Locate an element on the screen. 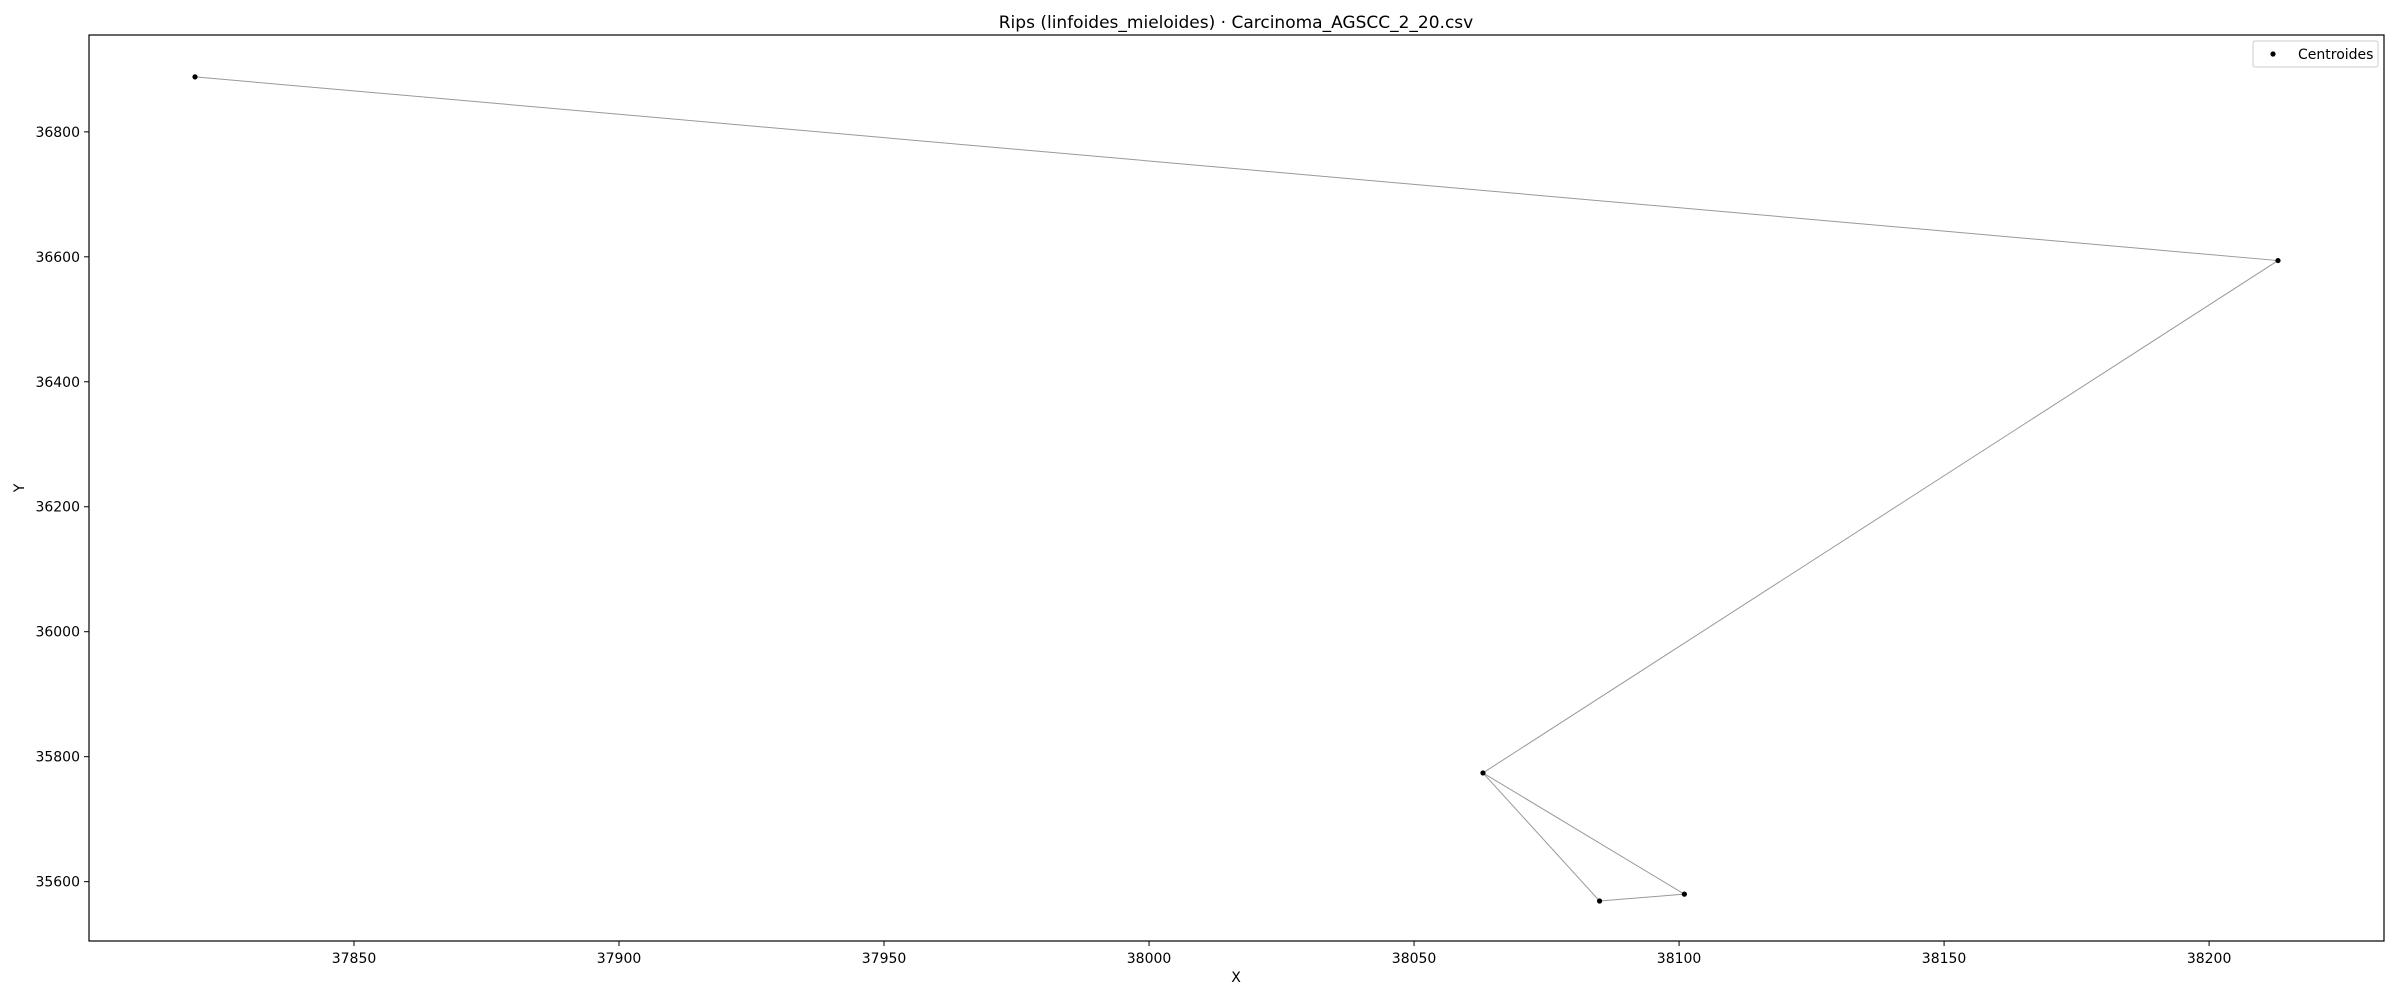  x-tick-label: 38100 is located at coordinates (1679, 959).